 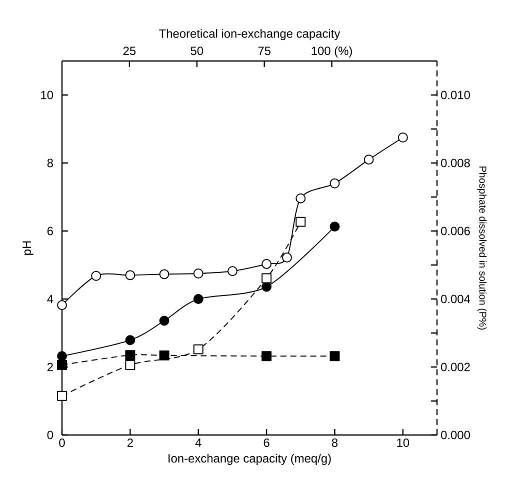 What do you see at coordinates (129, 51) in the screenshot?
I see `x2-tick-label: 25` at bounding box center [129, 51].